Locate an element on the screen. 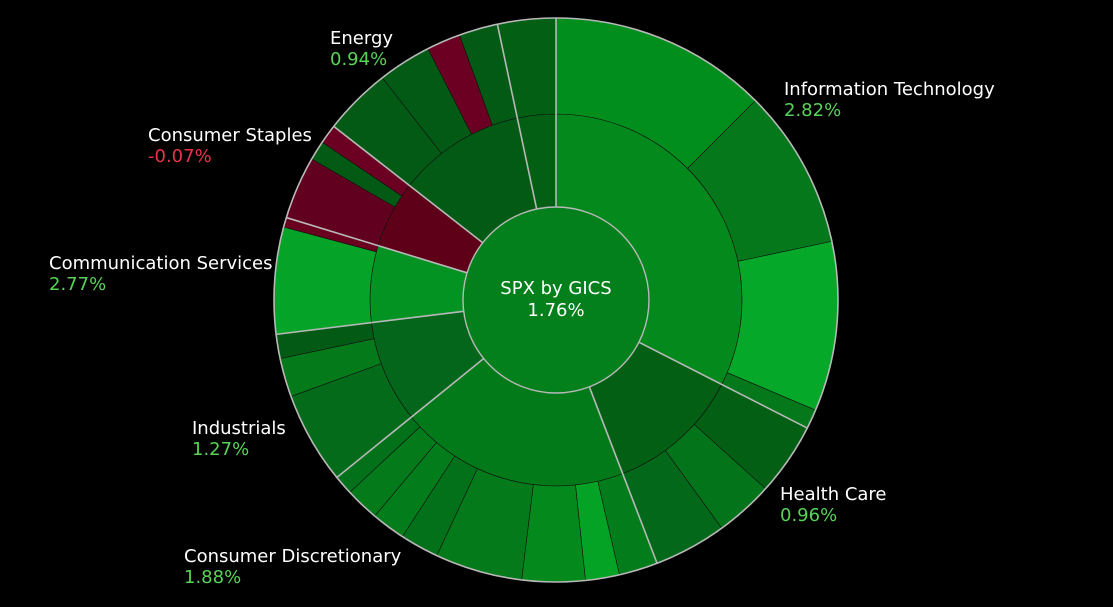  sector-change: 0.94% is located at coordinates (358, 59).